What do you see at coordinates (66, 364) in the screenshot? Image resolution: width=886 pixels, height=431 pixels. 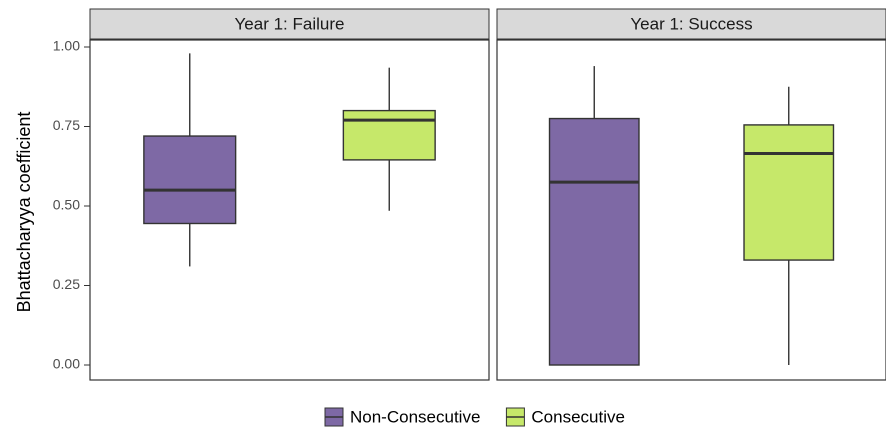 I see `y-tick-label: 0.00` at bounding box center [66, 364].